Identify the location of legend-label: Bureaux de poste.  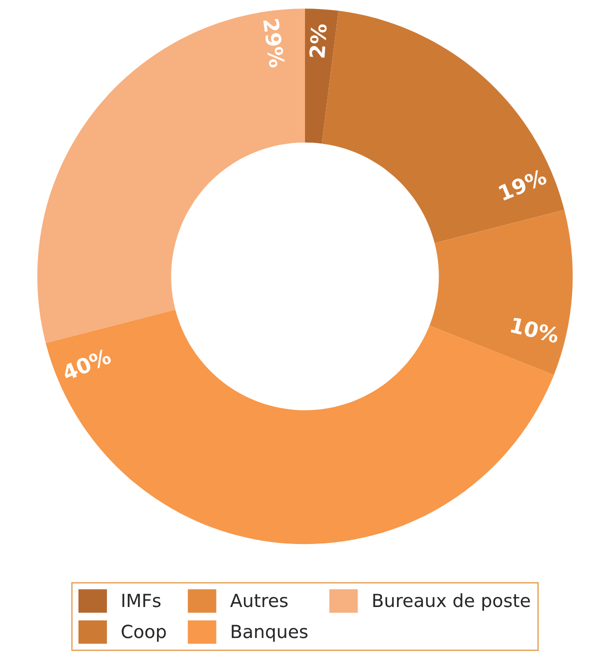
(451, 602).